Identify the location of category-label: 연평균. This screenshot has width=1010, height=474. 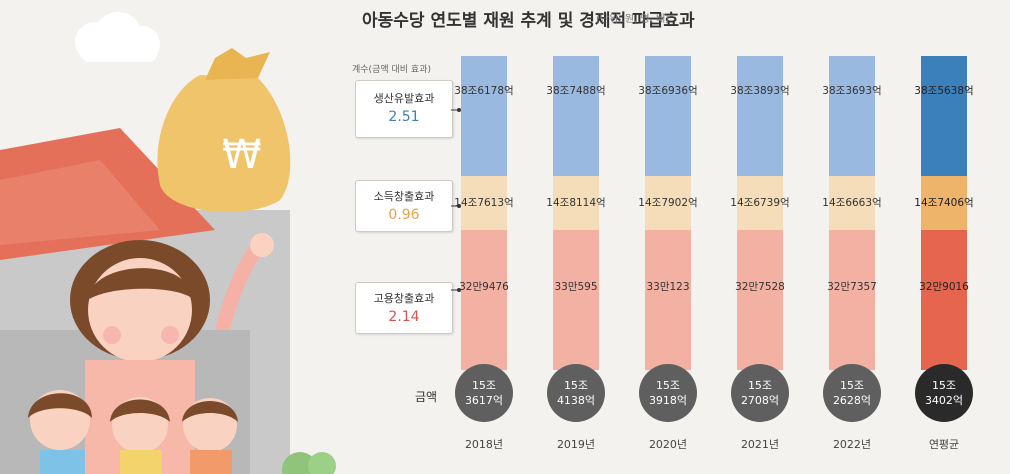
(944, 444).